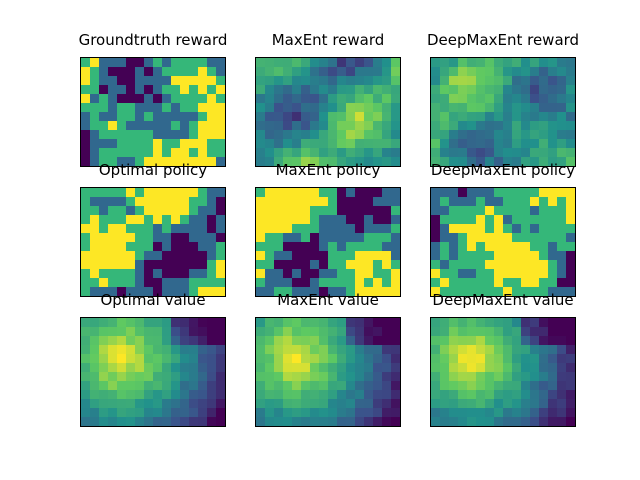 The image size is (640, 480). Describe the element at coordinates (503, 170) in the screenshot. I see `panel-title: DeepMaxEnt policy` at that location.